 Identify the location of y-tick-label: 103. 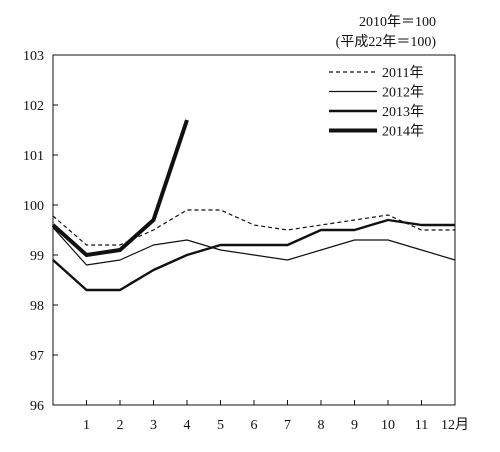
(33, 56).